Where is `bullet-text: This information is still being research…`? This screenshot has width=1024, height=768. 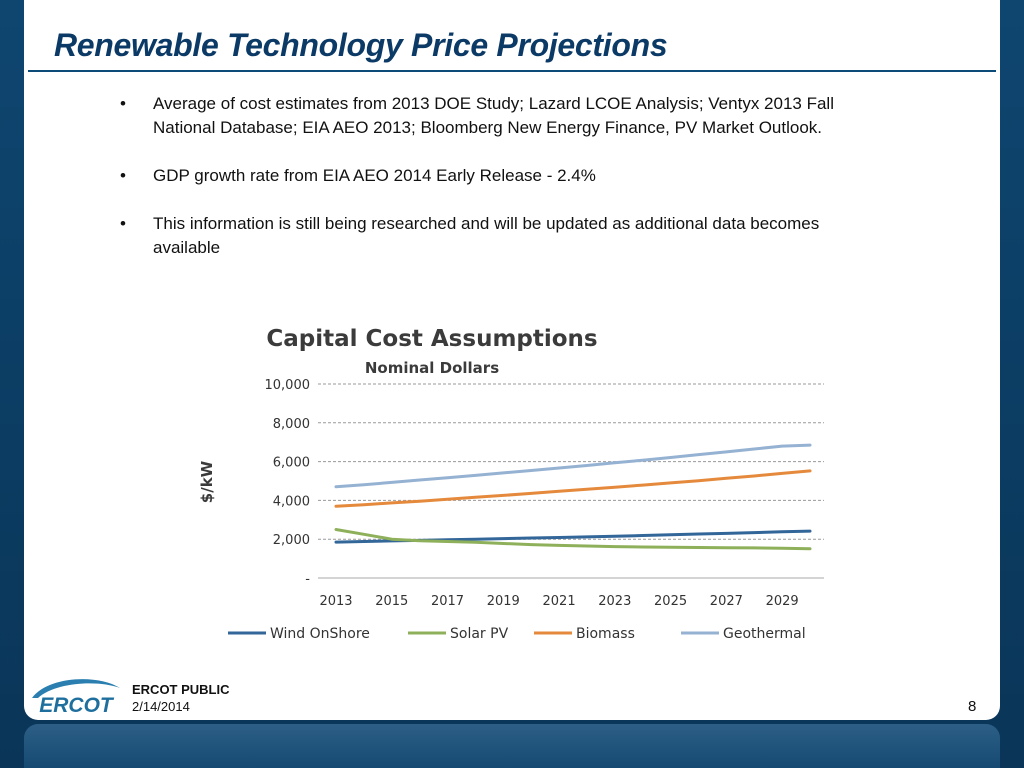
bullet-text: This information is still being research… is located at coordinates (486, 235).